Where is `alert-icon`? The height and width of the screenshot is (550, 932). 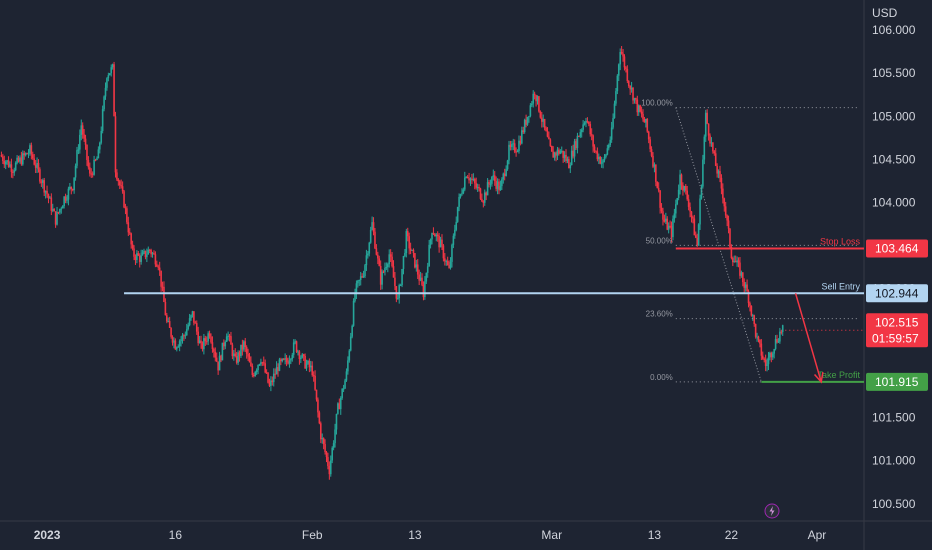 alert-icon is located at coordinates (772, 511).